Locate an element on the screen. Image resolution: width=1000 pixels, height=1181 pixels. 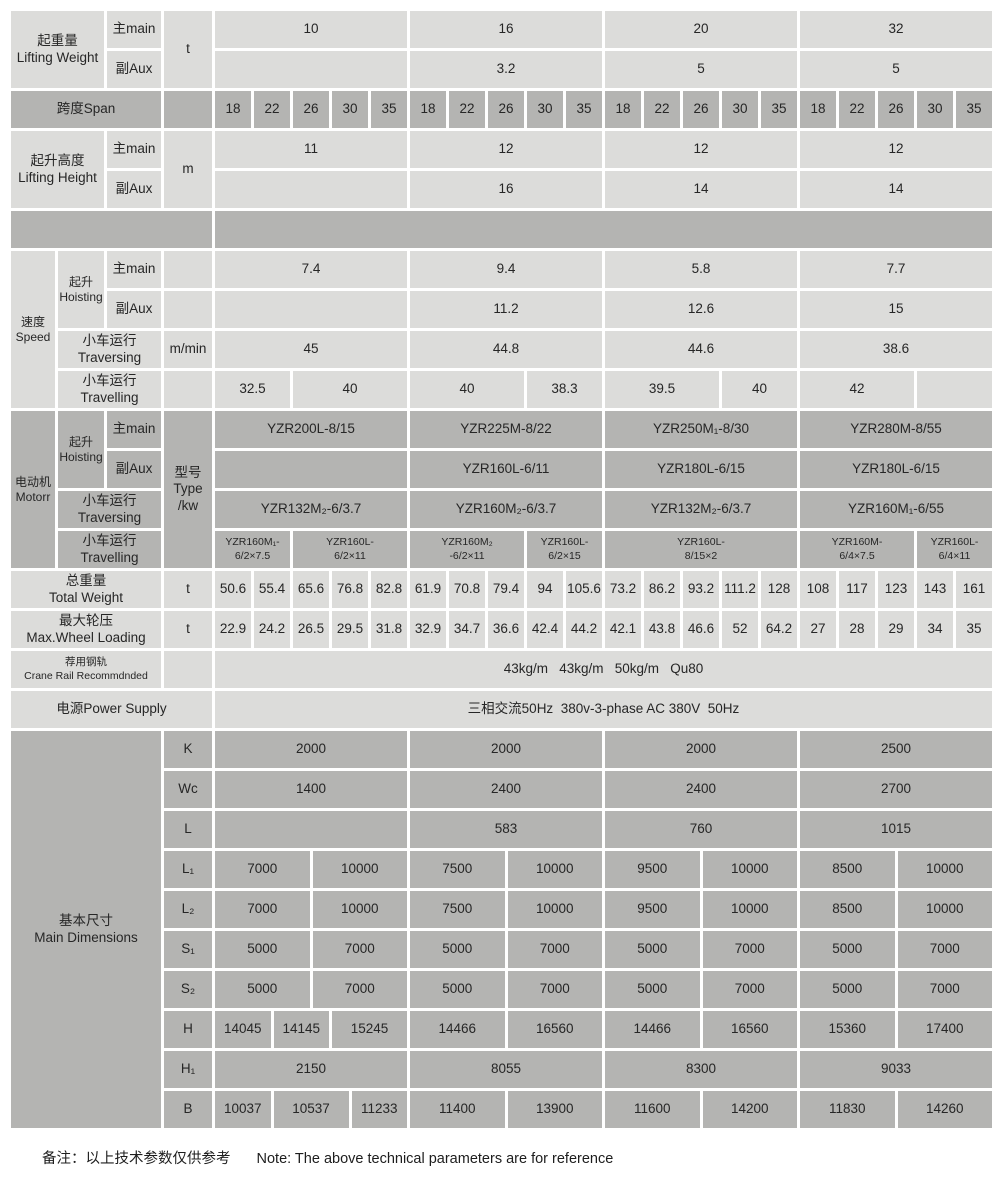
value-cell: 9033 is located at coordinates (896, 1069).